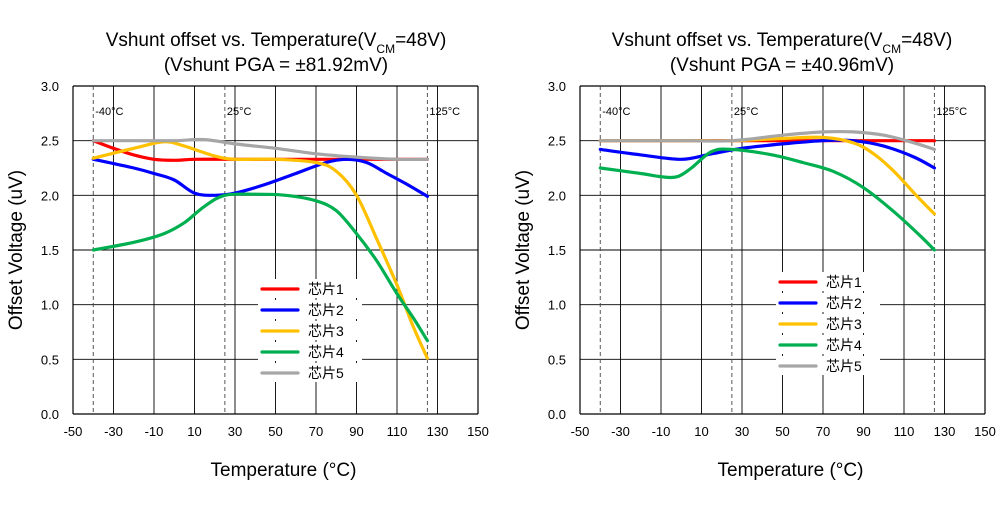 The width and height of the screenshot is (1005, 526). I want to click on chart-2-ytick-label: 2.0, so click(557, 195).